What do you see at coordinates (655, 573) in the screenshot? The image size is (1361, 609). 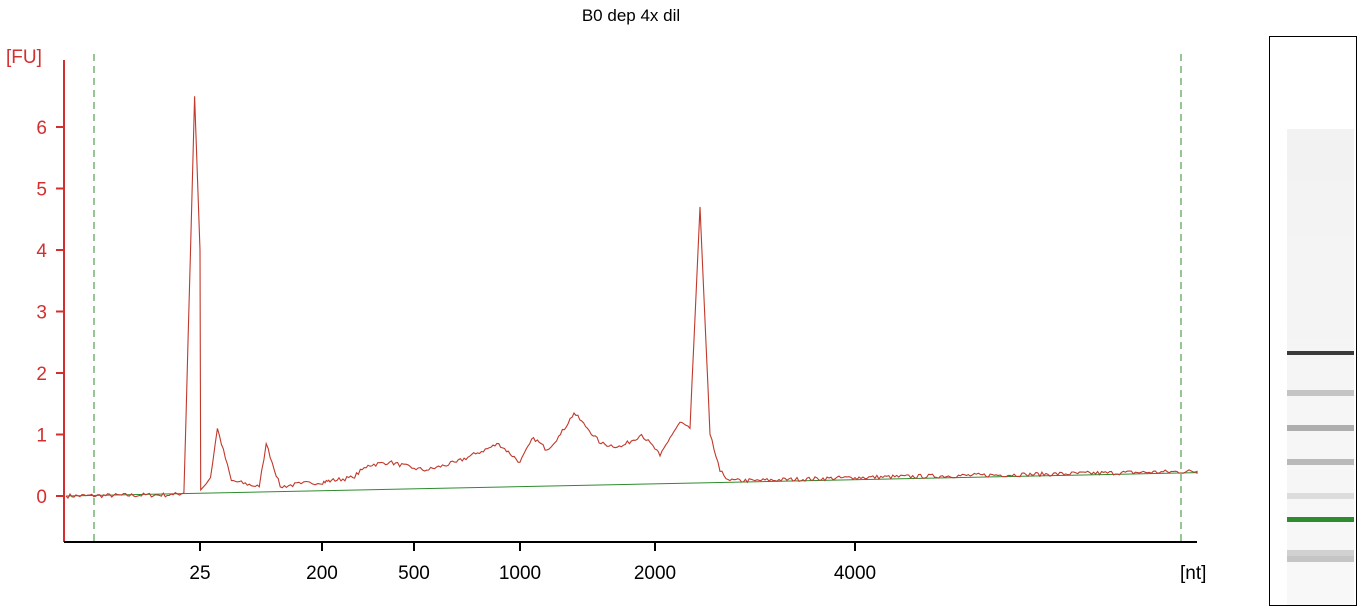 I see `x-tick-label: 2000` at bounding box center [655, 573].